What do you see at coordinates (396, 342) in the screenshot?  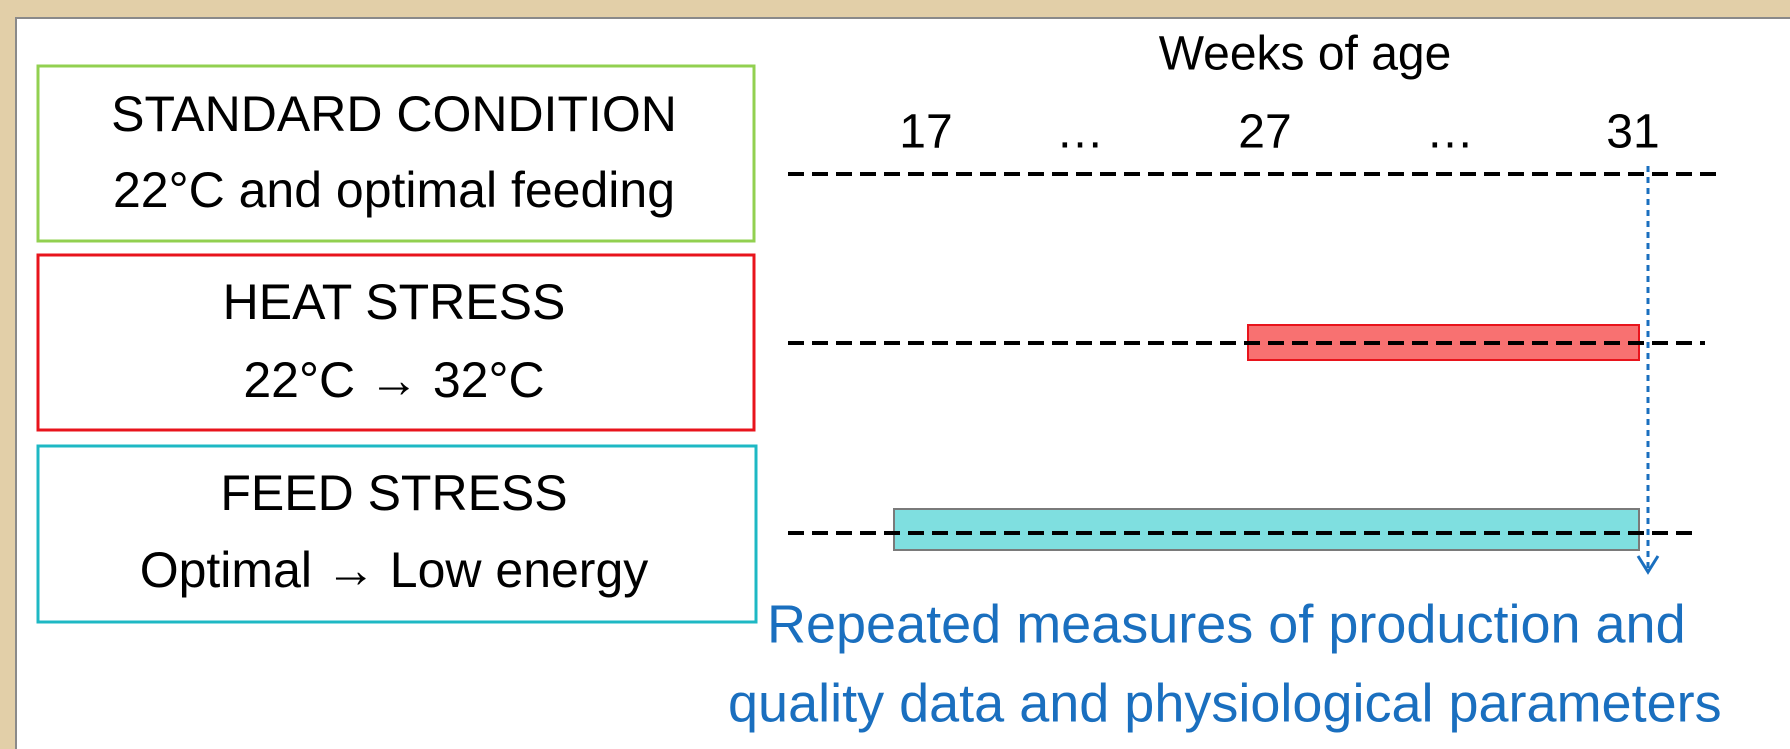 I see `heat-box` at bounding box center [396, 342].